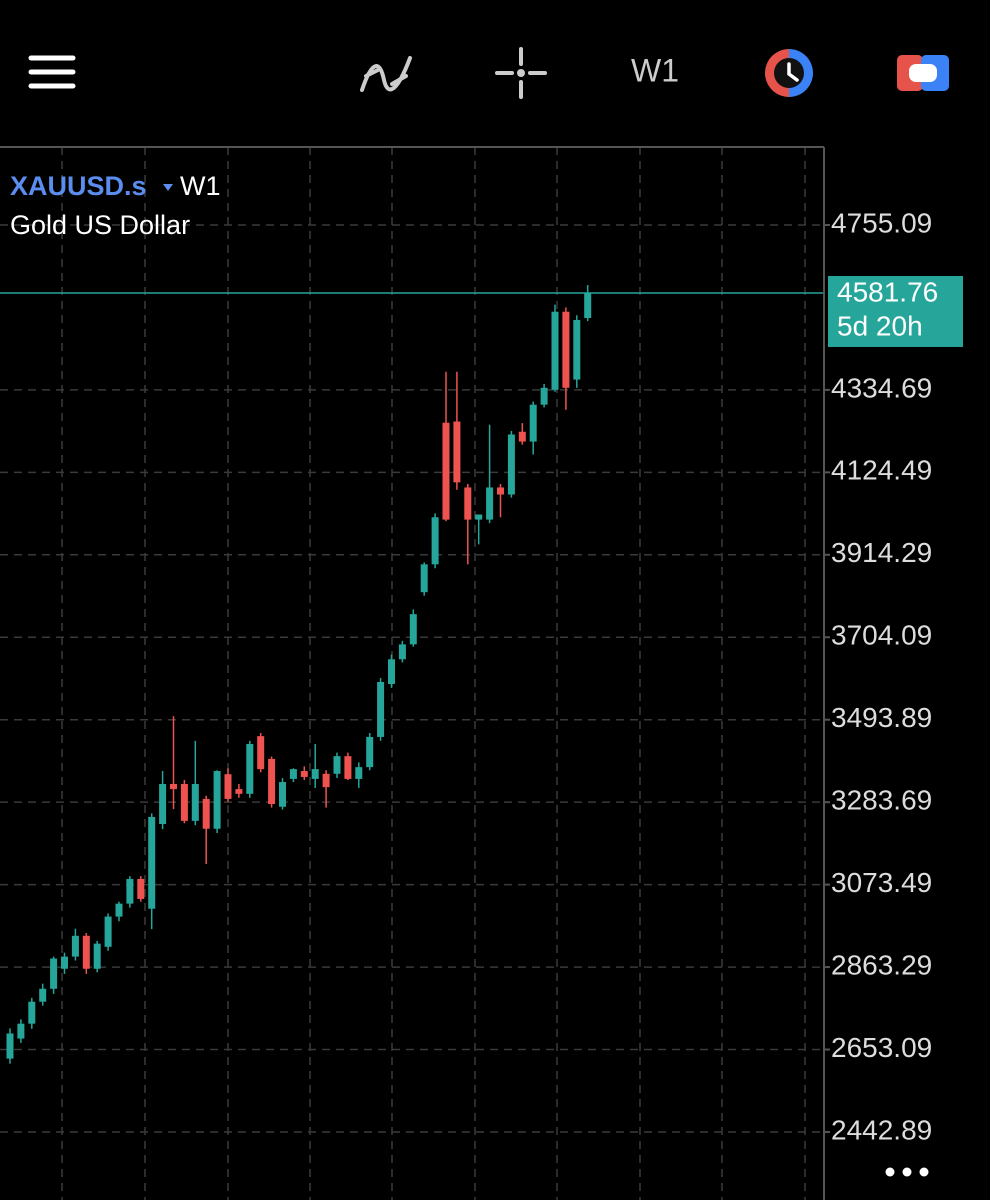 The image size is (990, 1200). Describe the element at coordinates (200, 186) in the screenshot. I see `chart-timeframe: W1` at that location.